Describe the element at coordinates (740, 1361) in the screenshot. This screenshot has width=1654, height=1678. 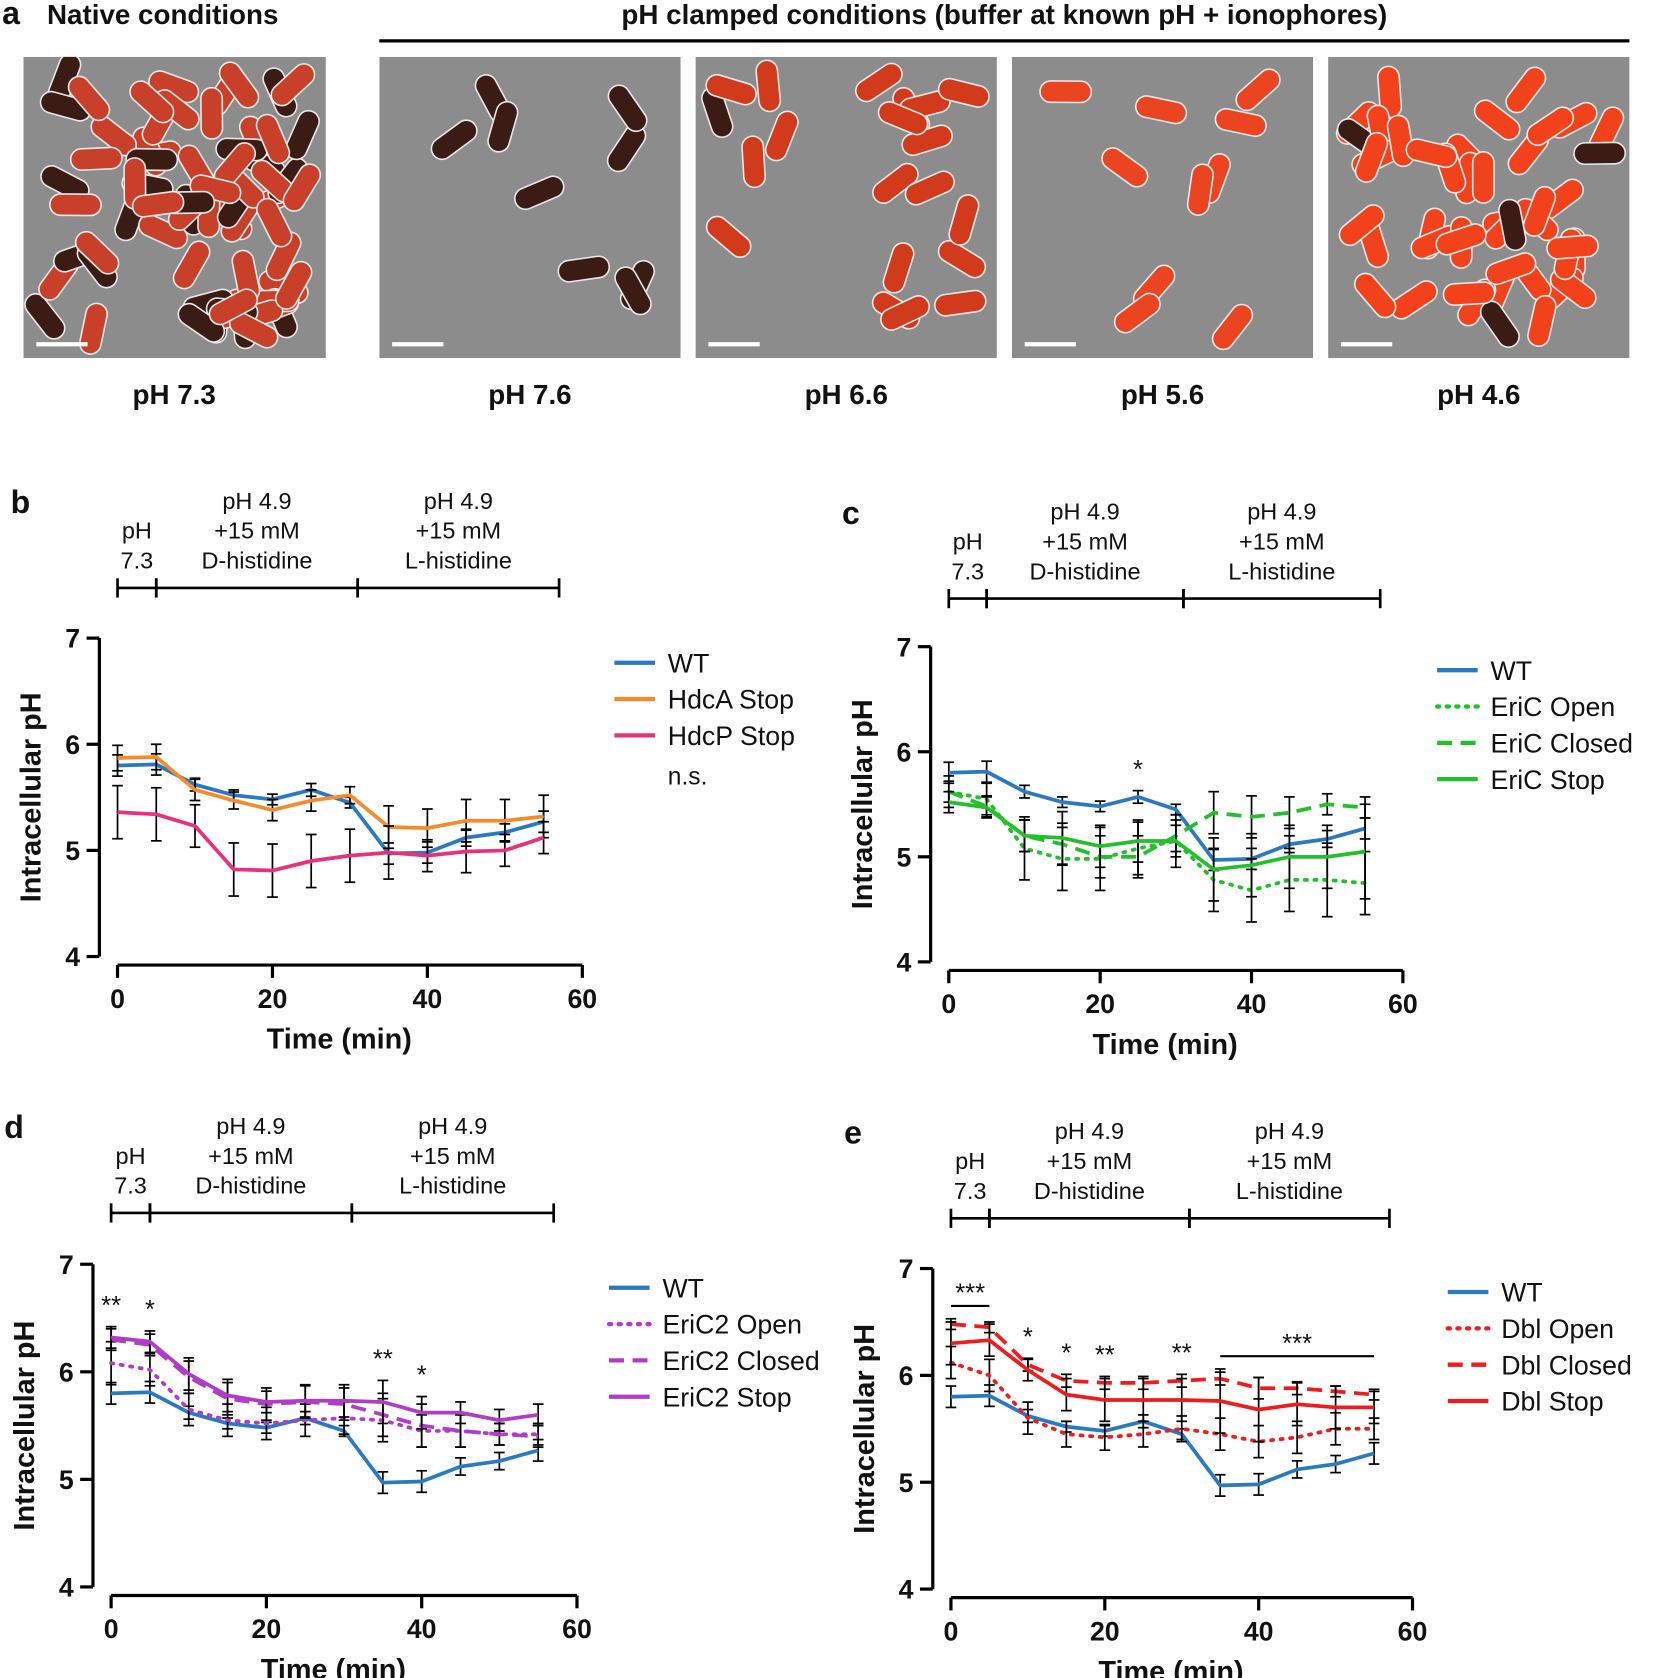
I see `legend-label: EriC2 Closed` at that location.